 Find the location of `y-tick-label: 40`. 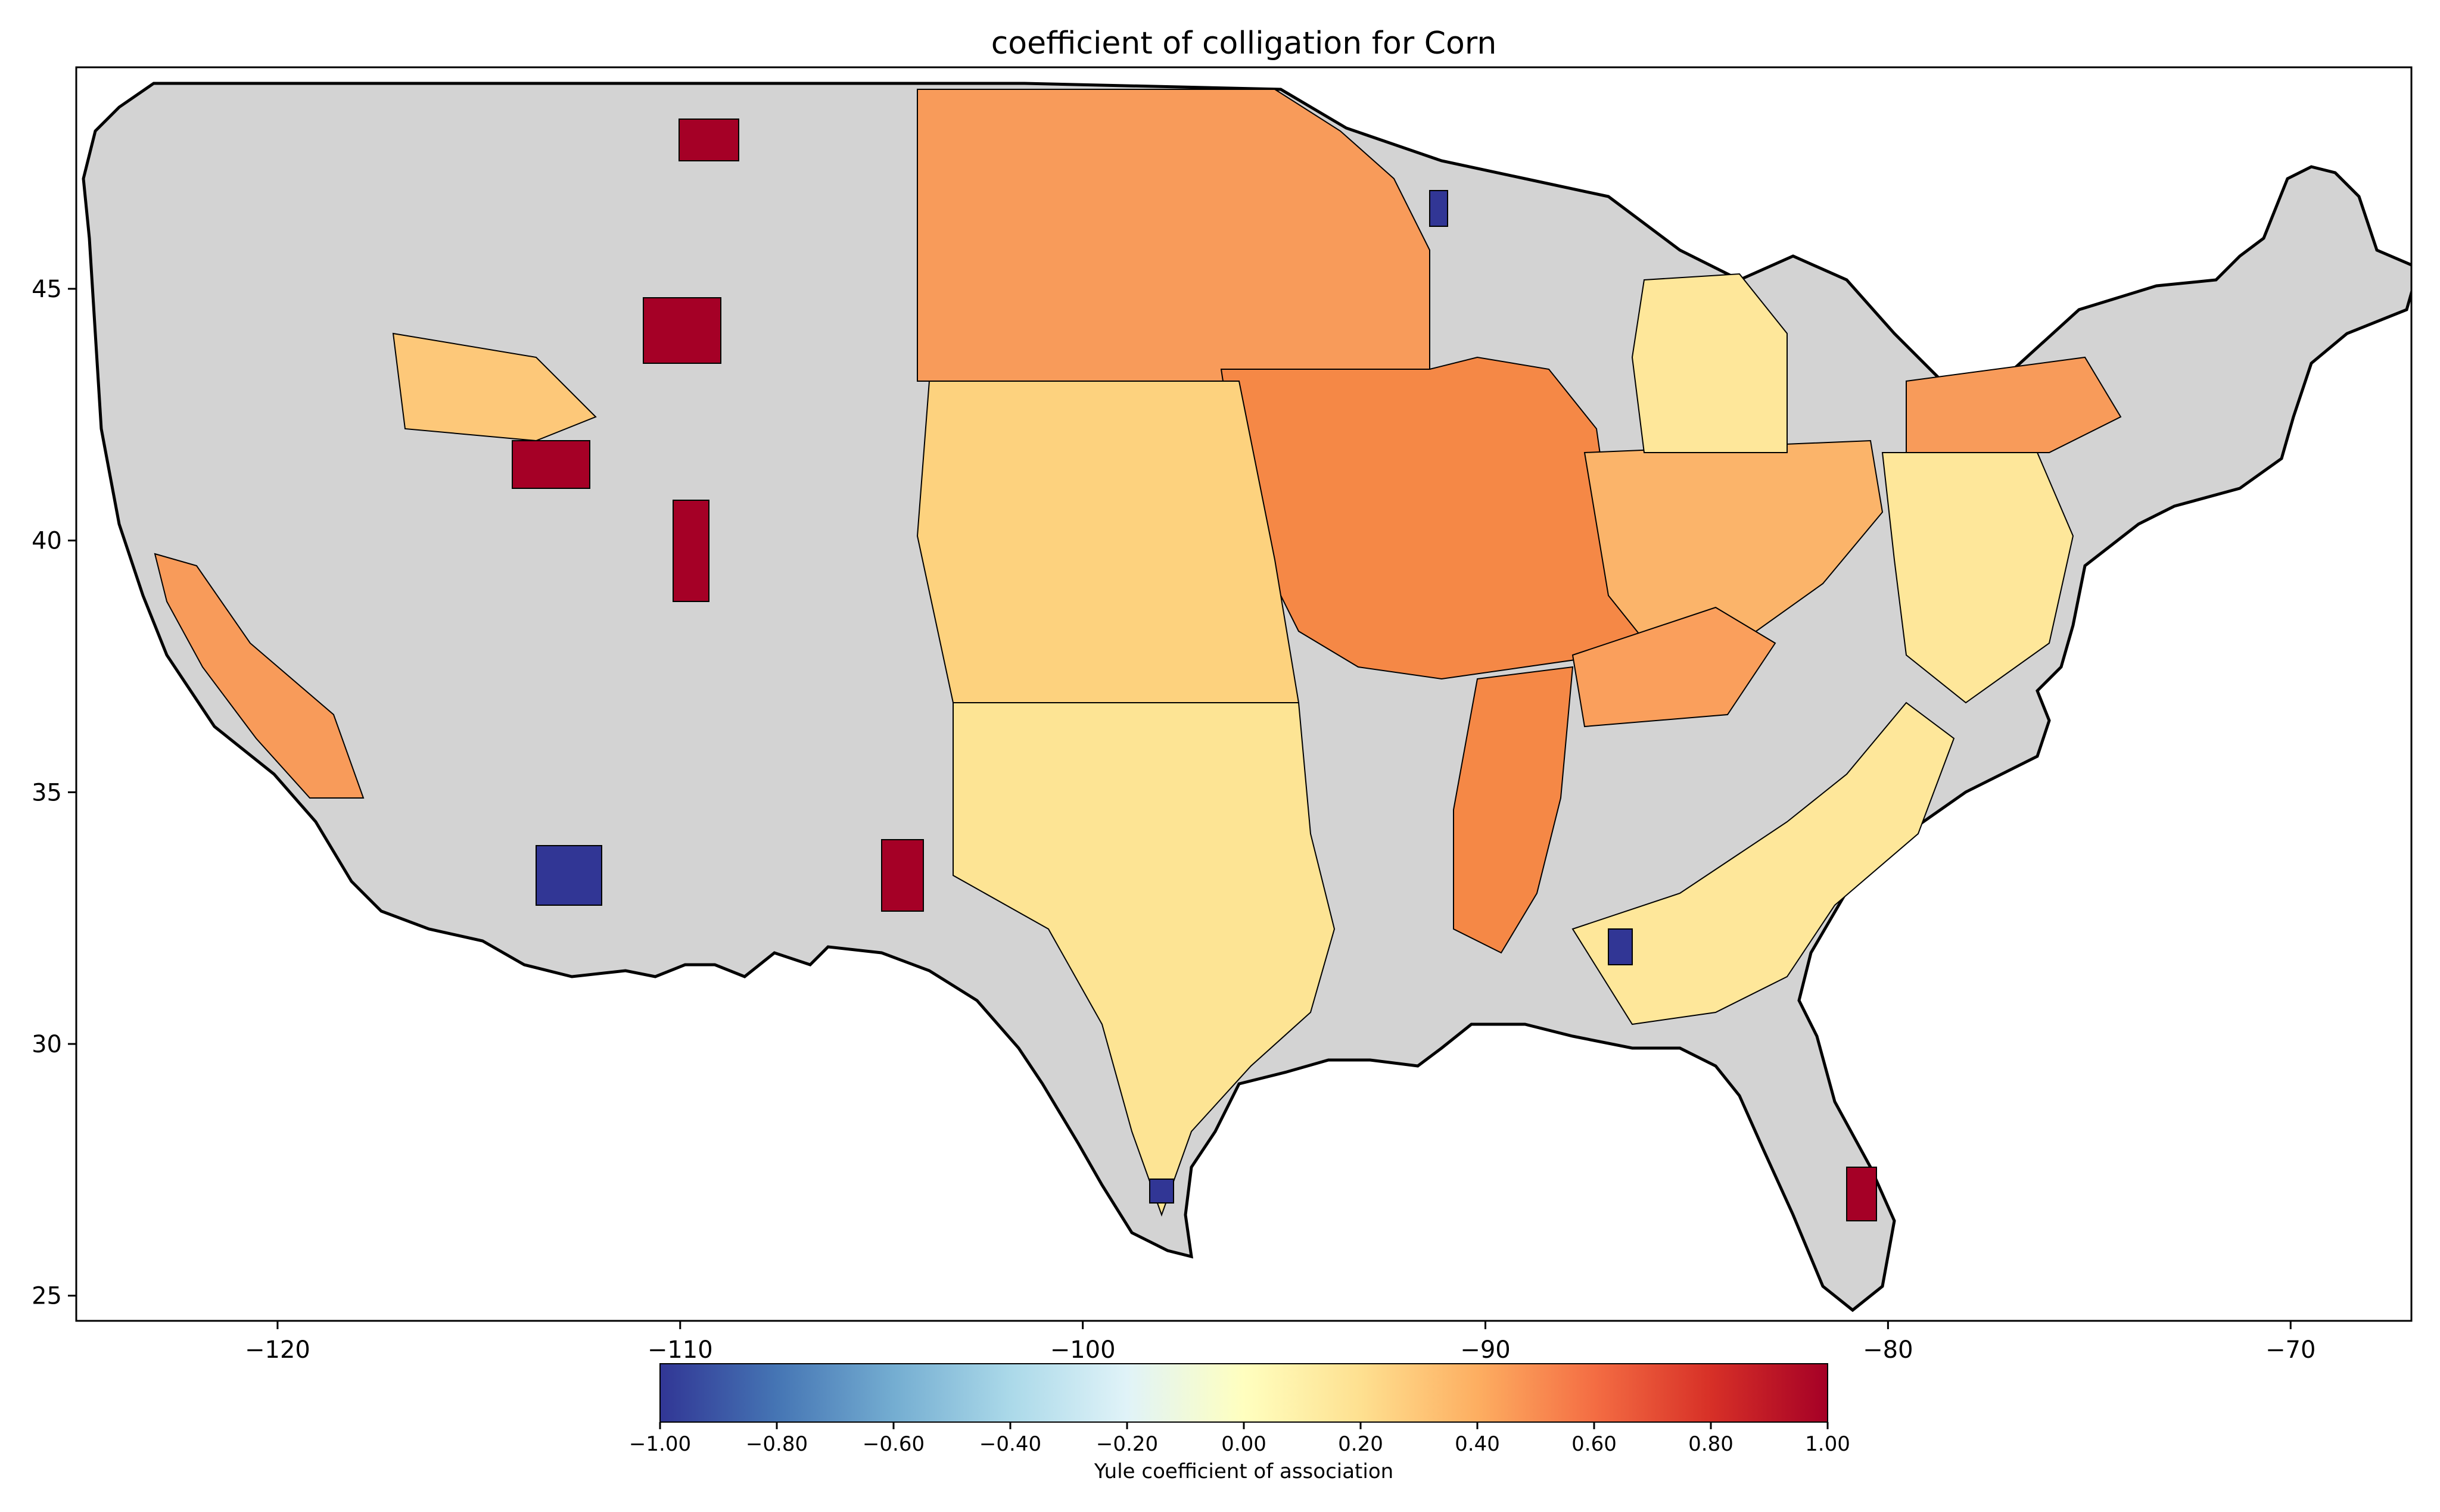

y-tick-label: 40 is located at coordinates (47, 541).